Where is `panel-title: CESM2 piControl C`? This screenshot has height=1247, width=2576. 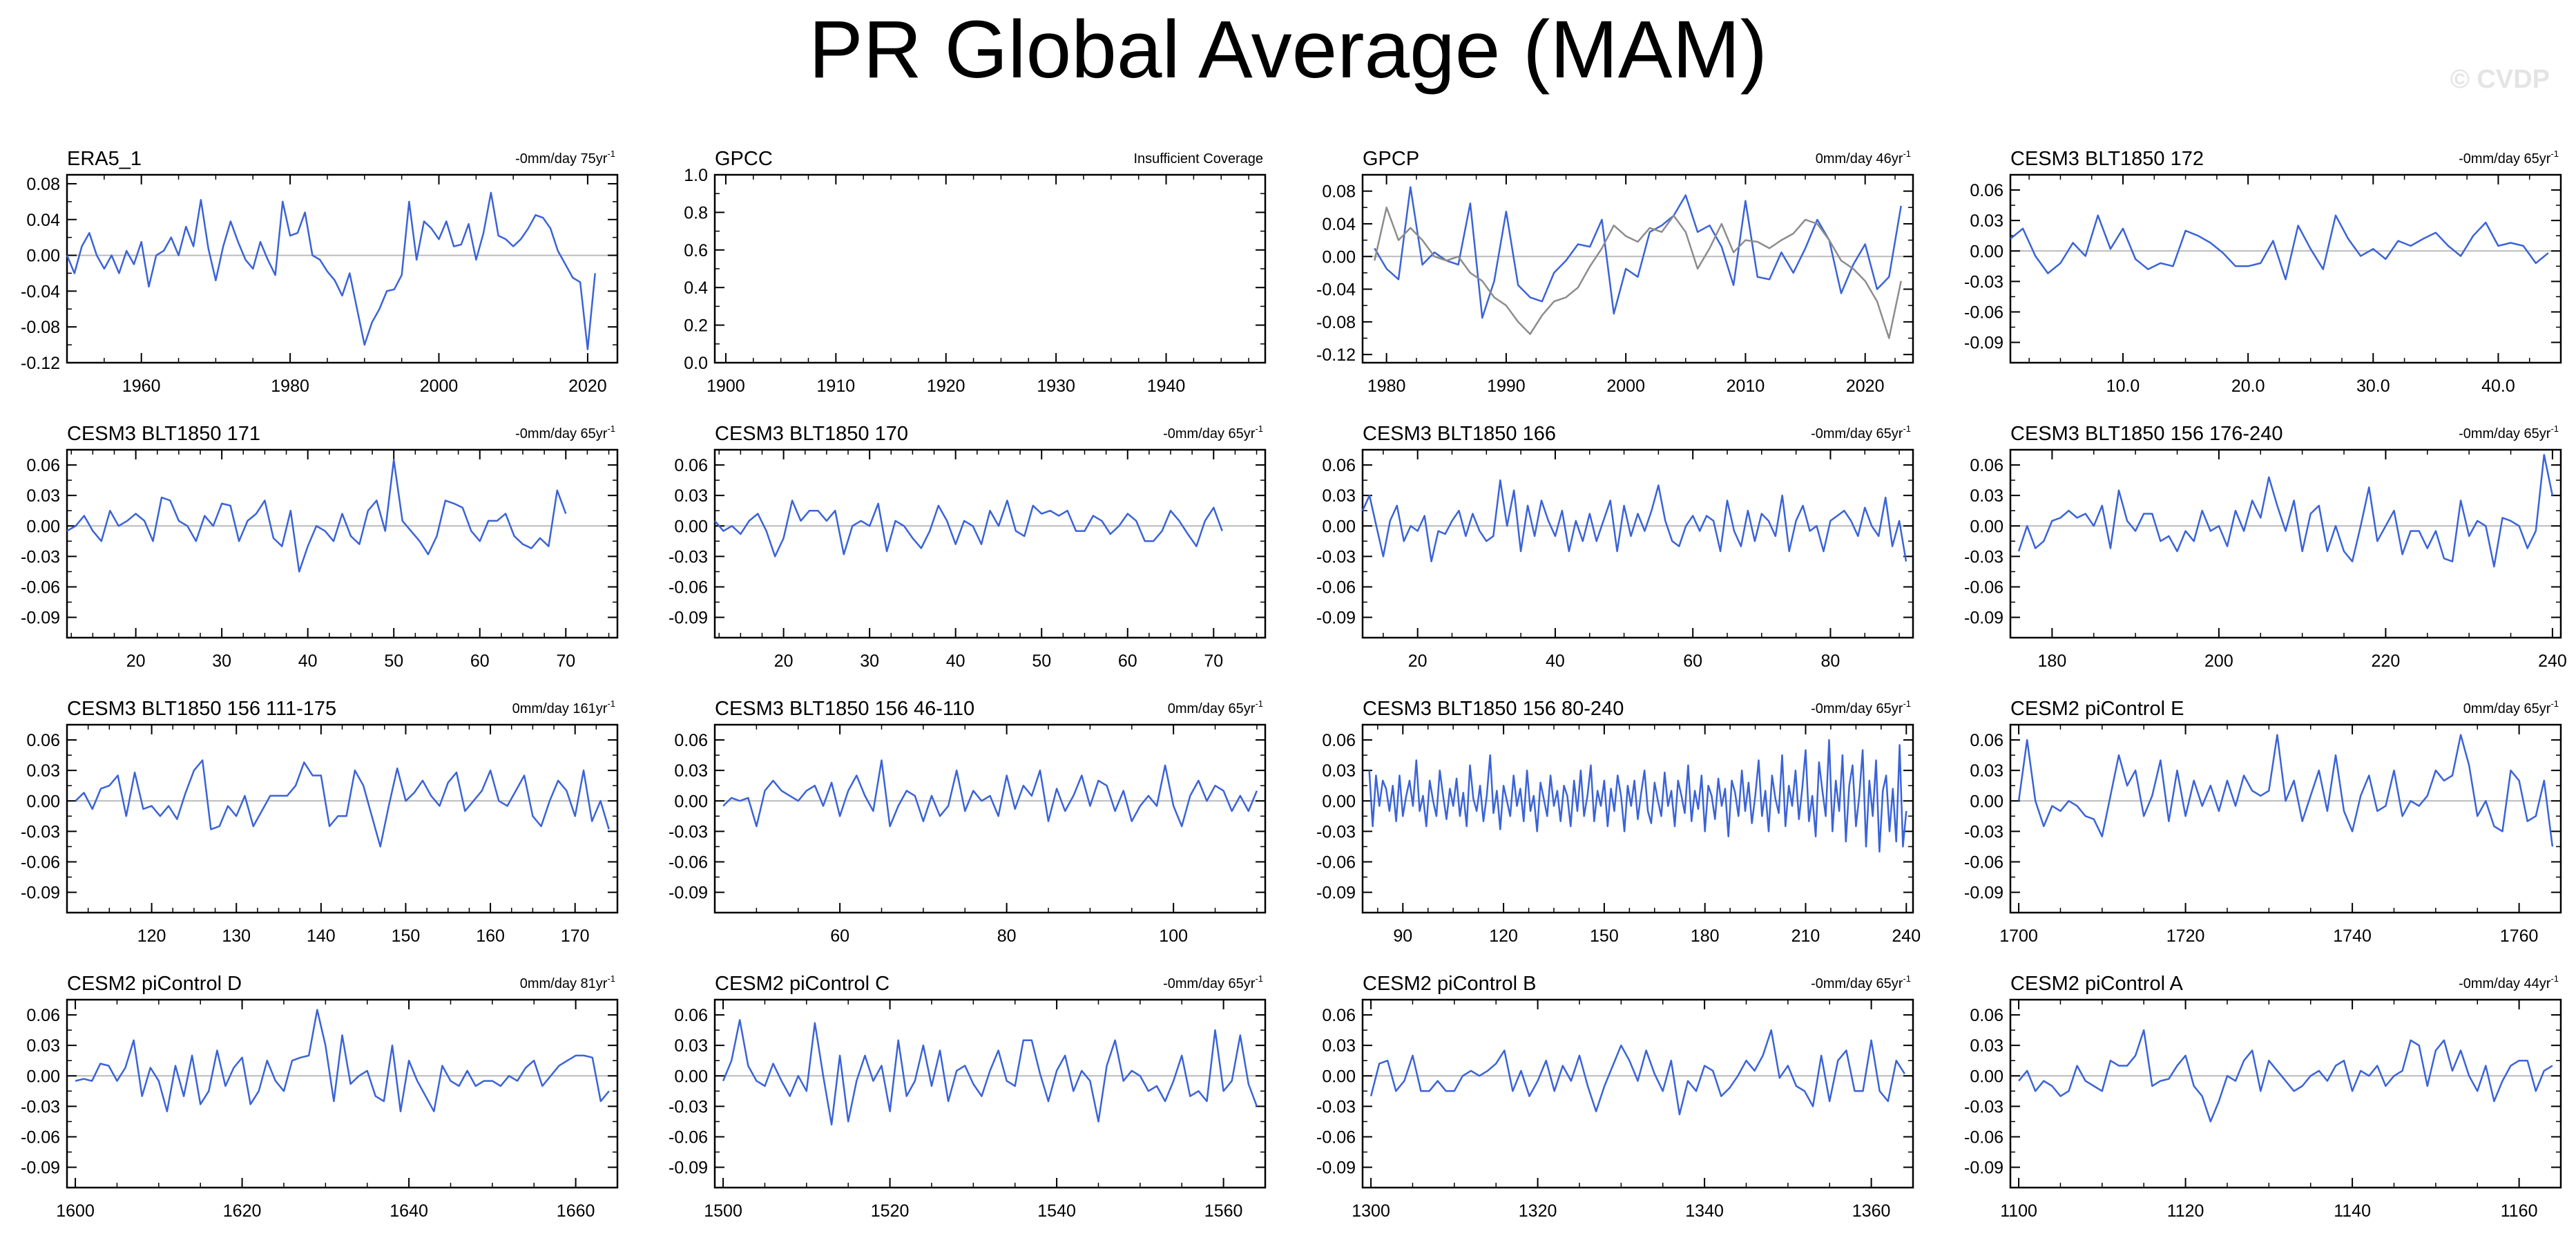 panel-title: CESM2 piControl C is located at coordinates (802, 984).